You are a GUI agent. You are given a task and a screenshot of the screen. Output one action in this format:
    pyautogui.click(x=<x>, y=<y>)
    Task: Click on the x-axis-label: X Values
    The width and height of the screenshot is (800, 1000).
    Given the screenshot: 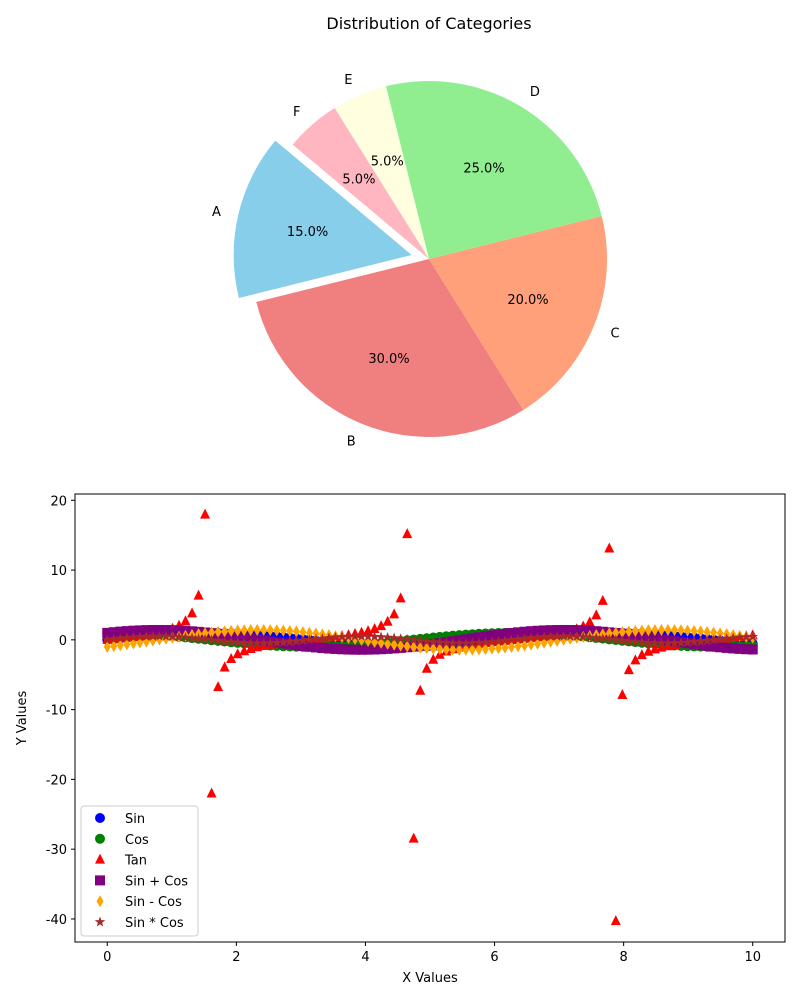 What is the action you would take?
    pyautogui.click(x=430, y=978)
    